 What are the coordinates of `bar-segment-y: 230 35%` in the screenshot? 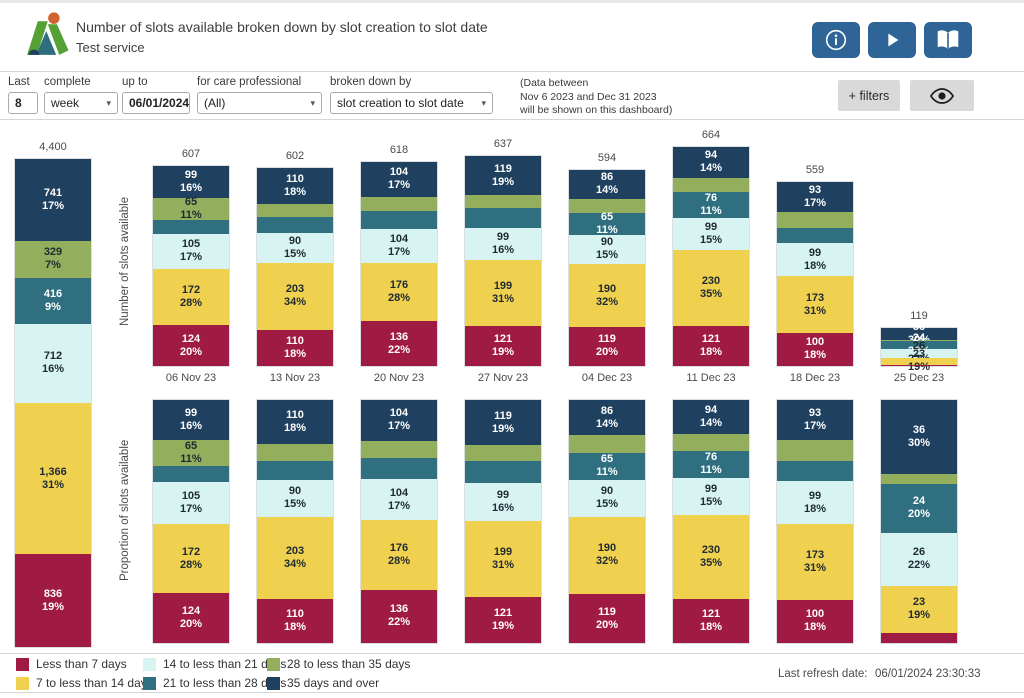 It's located at (711, 288).